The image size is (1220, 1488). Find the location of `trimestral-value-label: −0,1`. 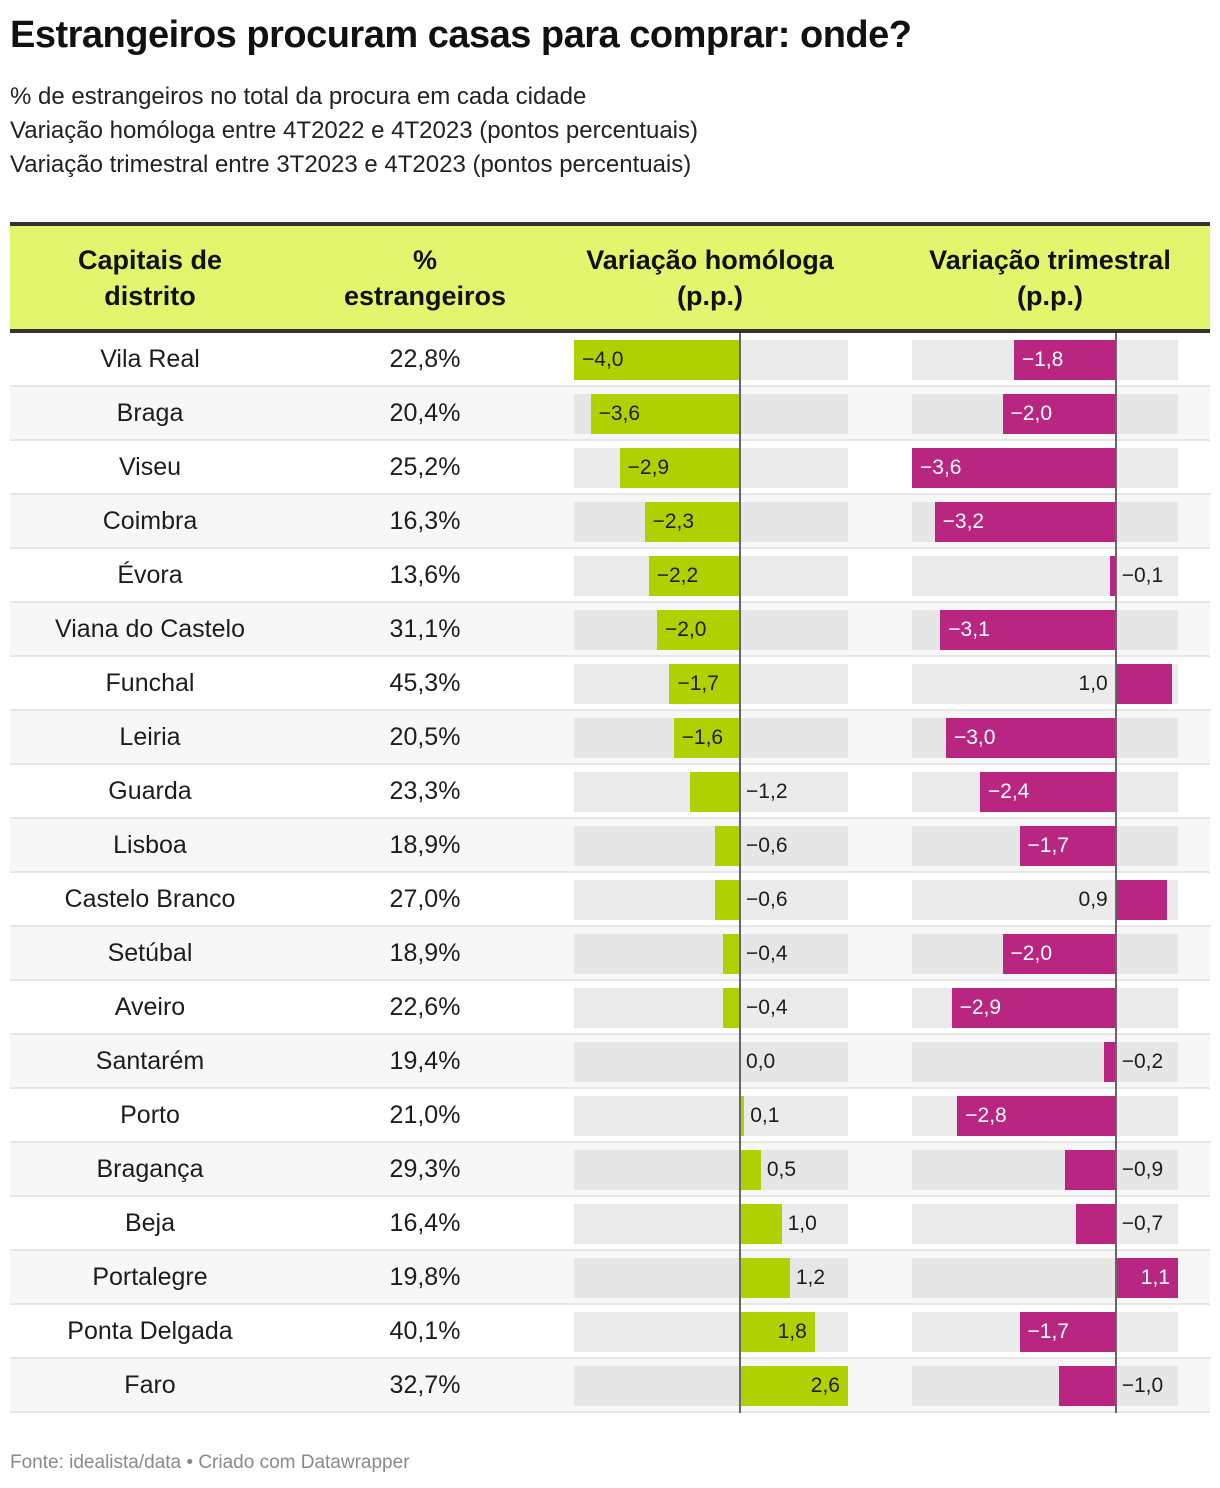

trimestral-value-label: −0,1 is located at coordinates (1142, 575).